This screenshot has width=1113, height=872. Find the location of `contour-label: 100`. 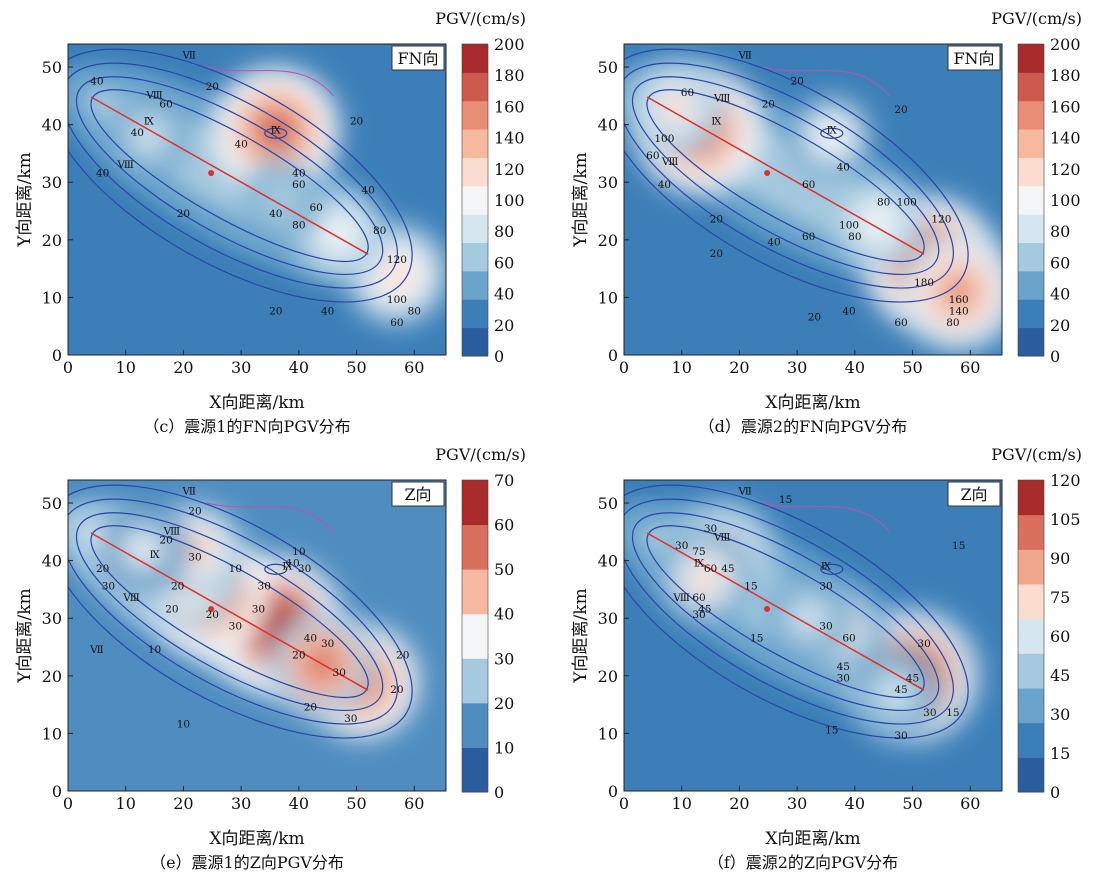

contour-label: 100 is located at coordinates (907, 202).